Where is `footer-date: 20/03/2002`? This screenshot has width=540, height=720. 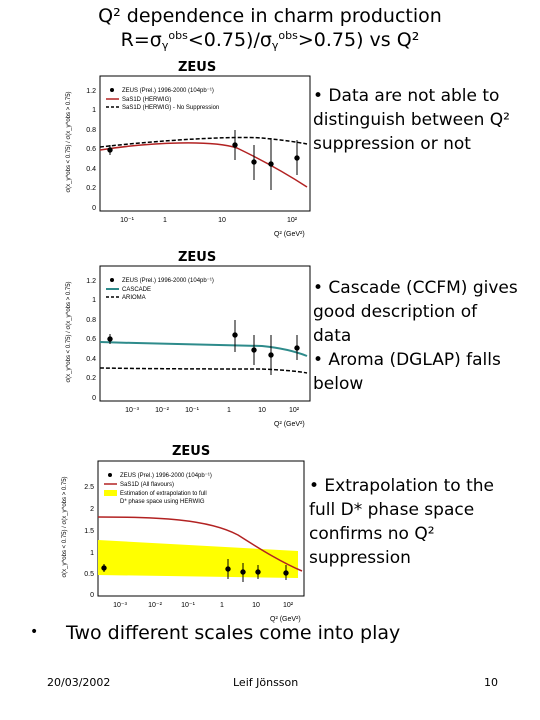
footer-date: 20/03/2002 is located at coordinates (79, 682).